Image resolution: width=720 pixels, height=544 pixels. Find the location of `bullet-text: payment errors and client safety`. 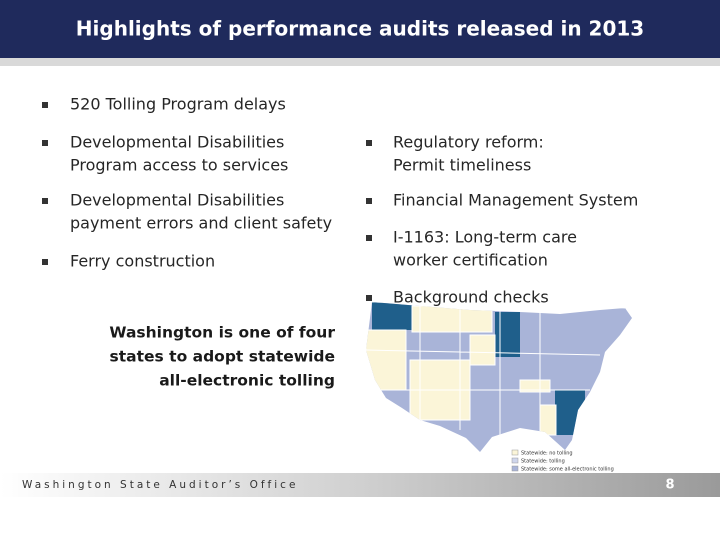

bullet-text: payment errors and client safety is located at coordinates (201, 223).